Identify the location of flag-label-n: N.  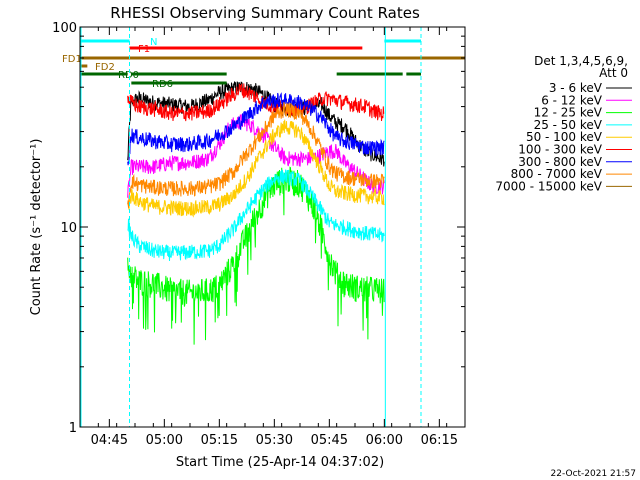
(153, 42).